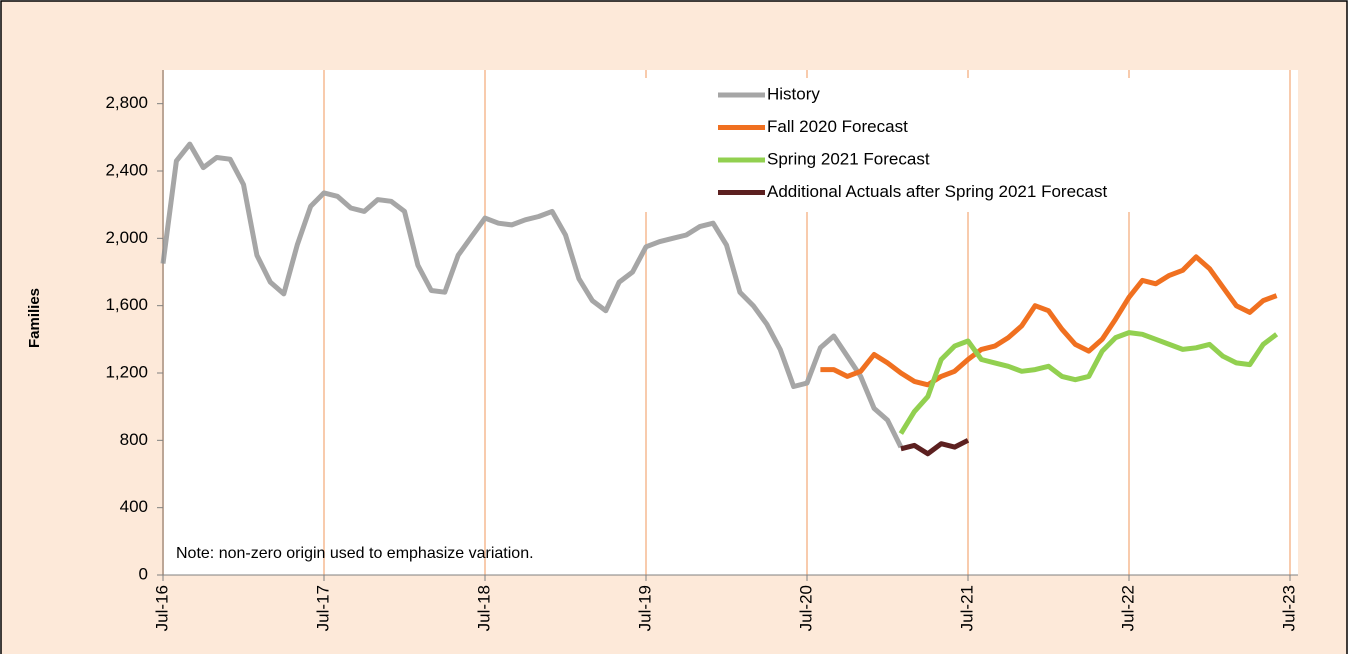 This screenshot has width=1348, height=654. I want to click on x-tick-label: Jul-22, so click(1127, 608).